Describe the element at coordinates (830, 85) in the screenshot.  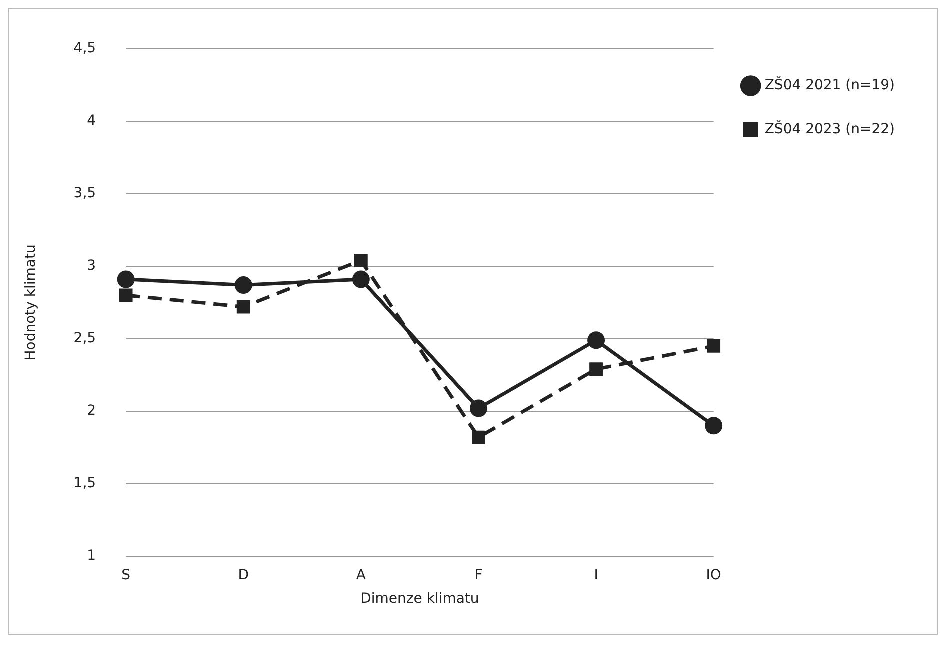
I see `legend-label: ZŠ04 2021 (n=19)` at that location.